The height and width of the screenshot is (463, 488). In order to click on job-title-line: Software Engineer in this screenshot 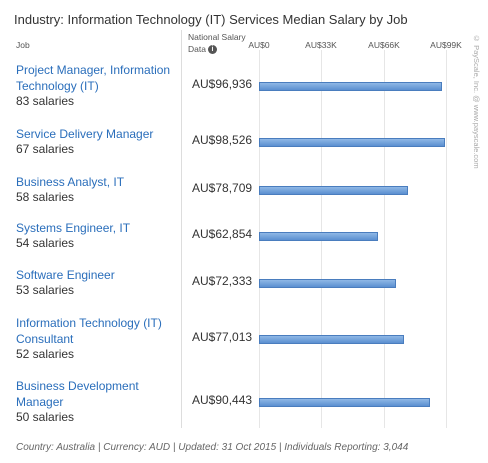, I will do `click(65, 275)`.